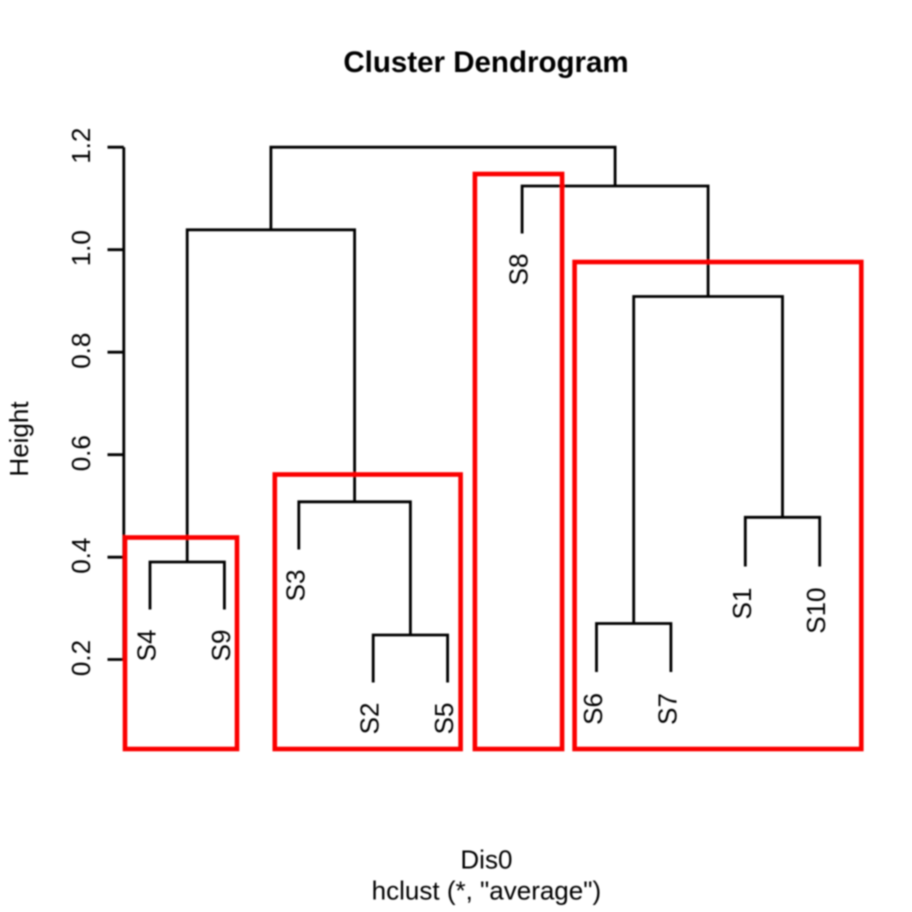 The image size is (912, 912). What do you see at coordinates (81, 453) in the screenshot?
I see `svg-text: 0.6` at bounding box center [81, 453].